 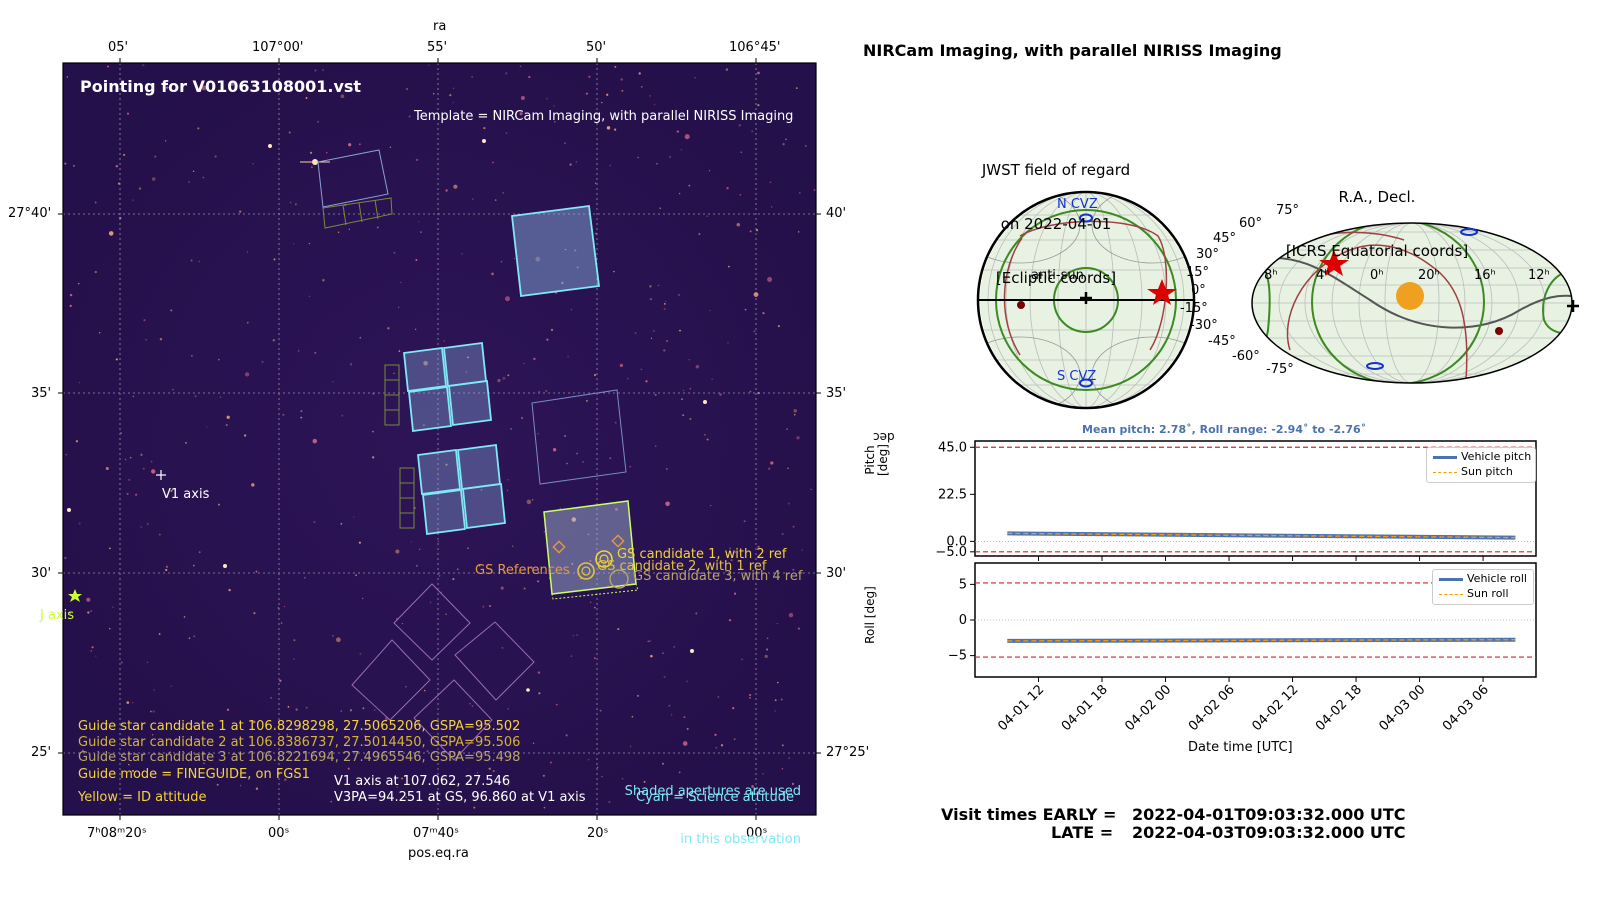 What do you see at coordinates (1481, 465) in the screenshot?
I see `pitch-legend: Vehicle pitch Sun pitch` at bounding box center [1481, 465].